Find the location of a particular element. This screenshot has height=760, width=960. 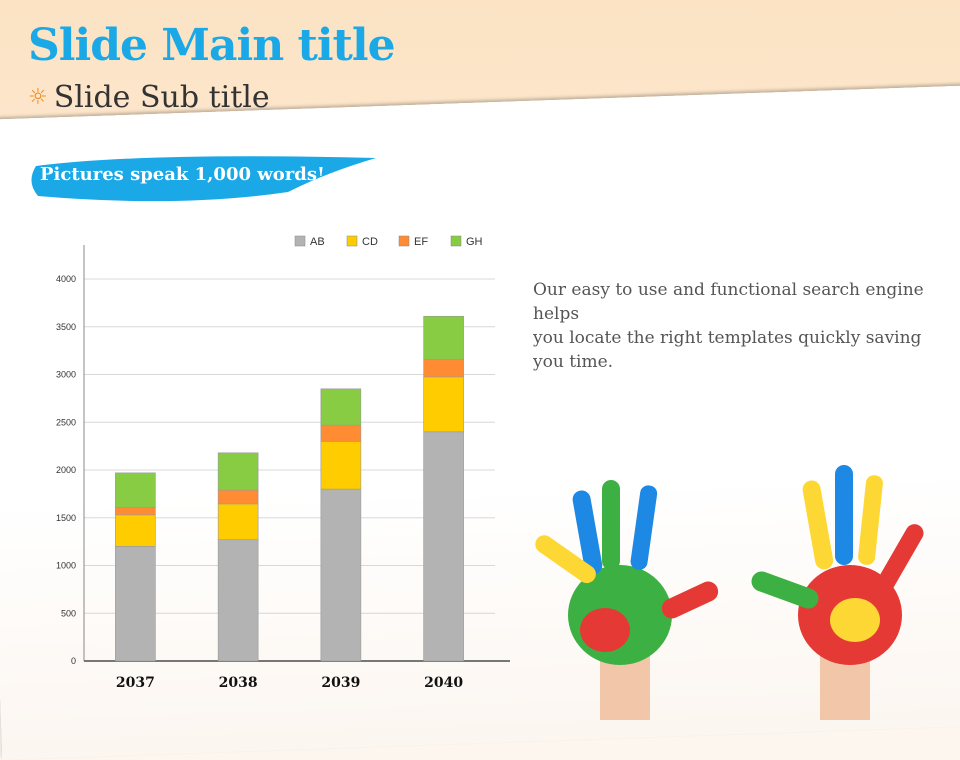

y-tick-label: 3000 is located at coordinates (66, 375).